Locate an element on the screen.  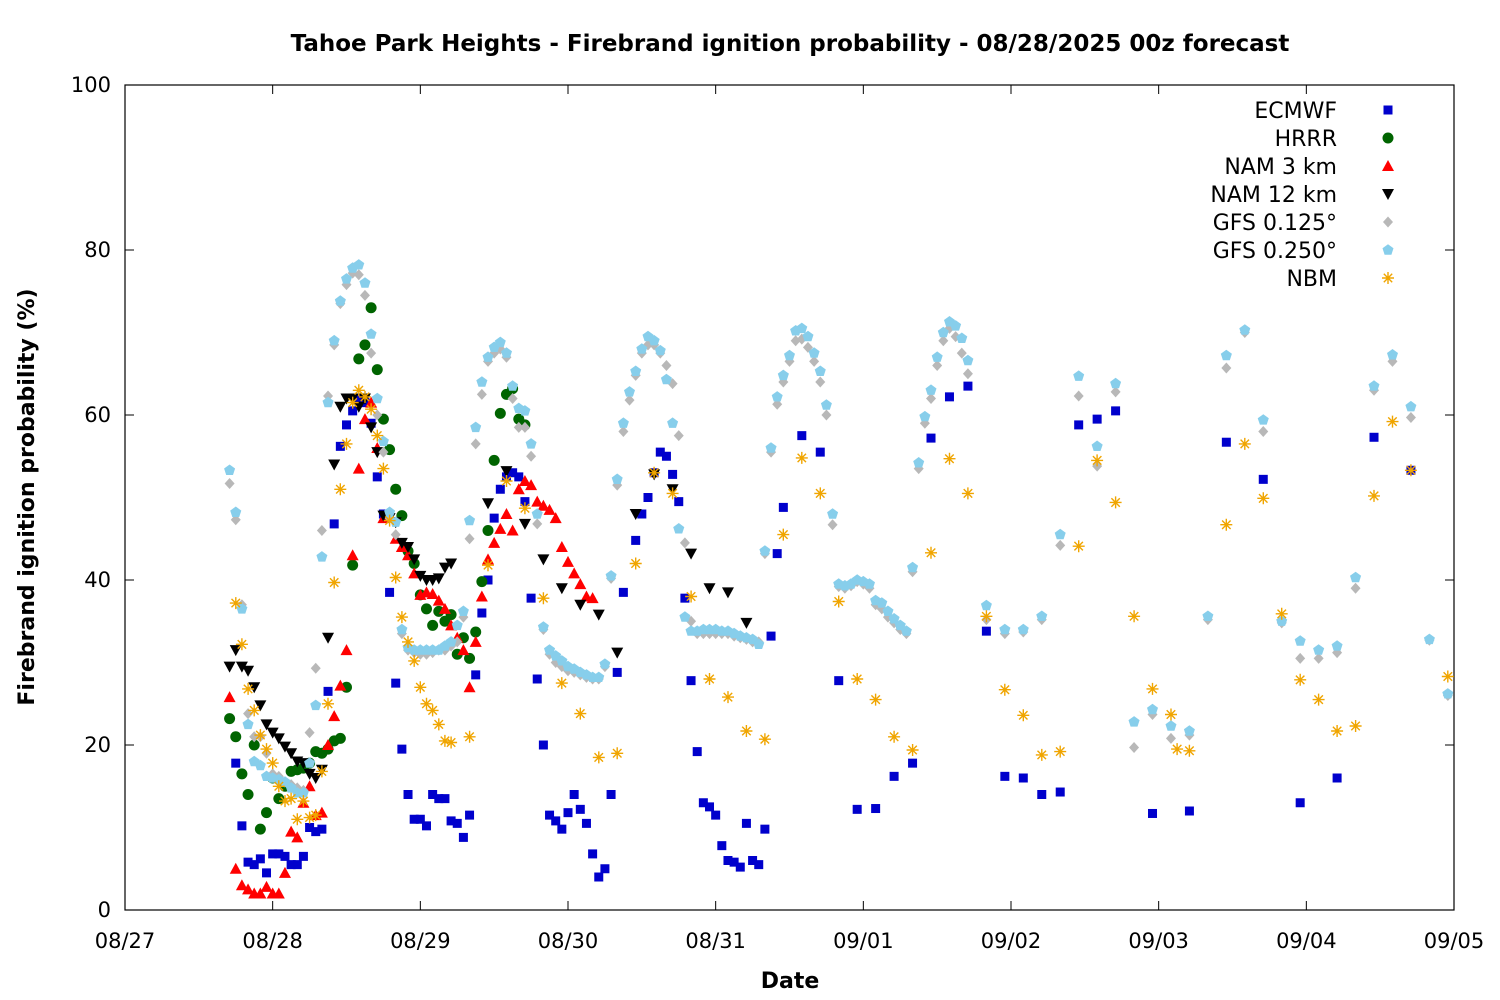
legend-marker is located at coordinates (1388, 165).